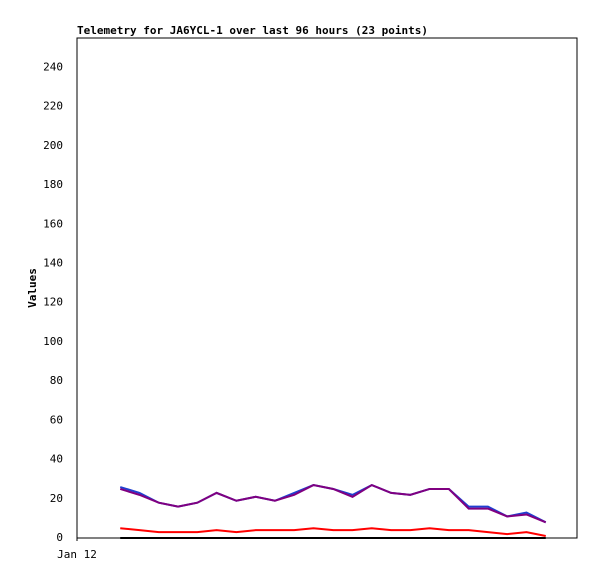 The height and width of the screenshot is (579, 597). Describe the element at coordinates (56, 380) in the screenshot. I see `y-tick-label: 80` at that location.